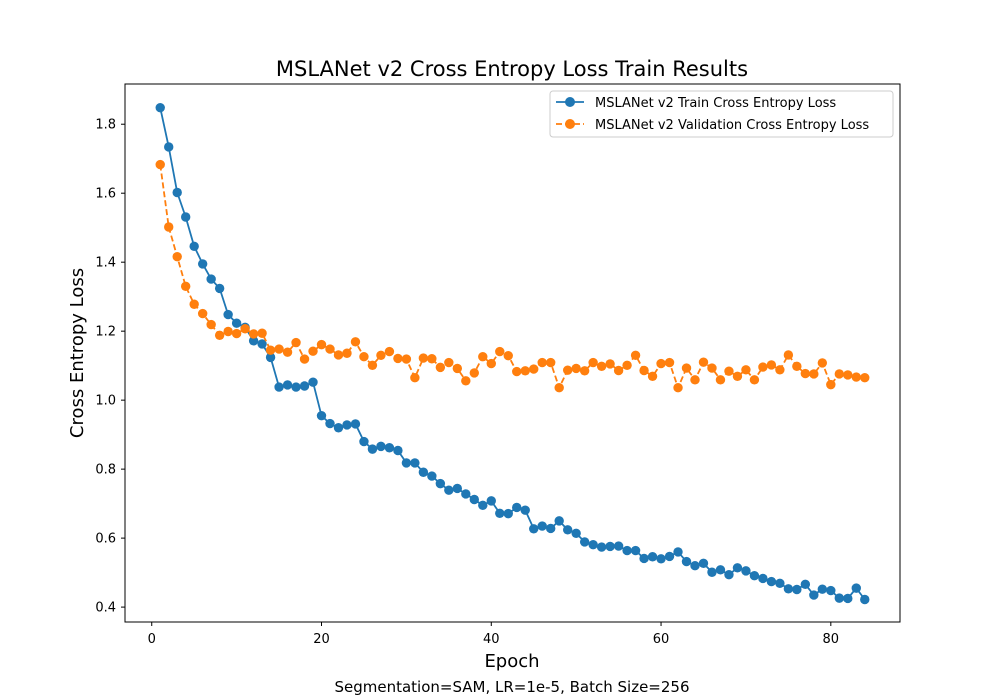  What do you see at coordinates (105, 263) in the screenshot?
I see `y-tick-label: 1.4` at bounding box center [105, 263].